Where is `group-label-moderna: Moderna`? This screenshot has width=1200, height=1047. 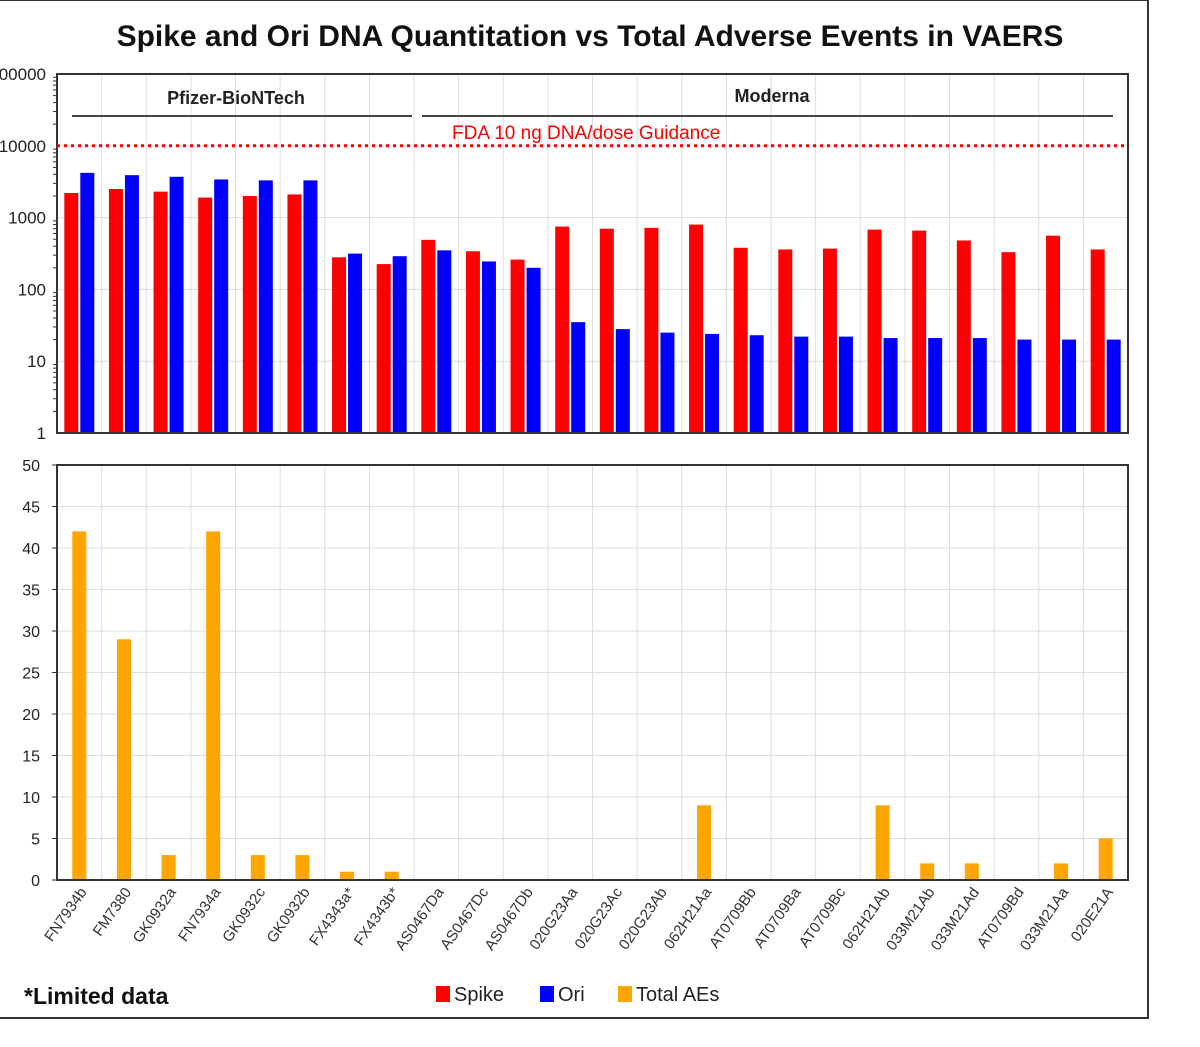 group-label-moderna: Moderna is located at coordinates (772, 96).